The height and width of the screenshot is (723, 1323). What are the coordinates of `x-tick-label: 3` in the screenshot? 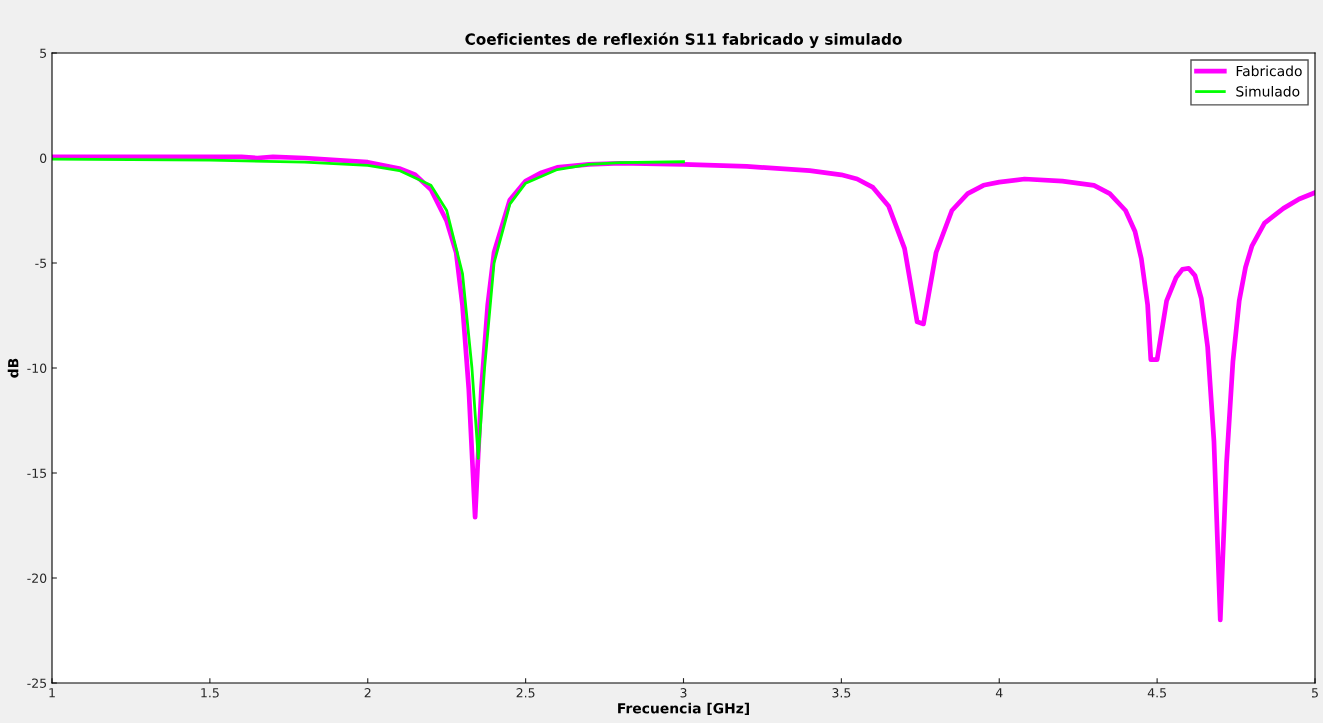 It's located at (683, 693).